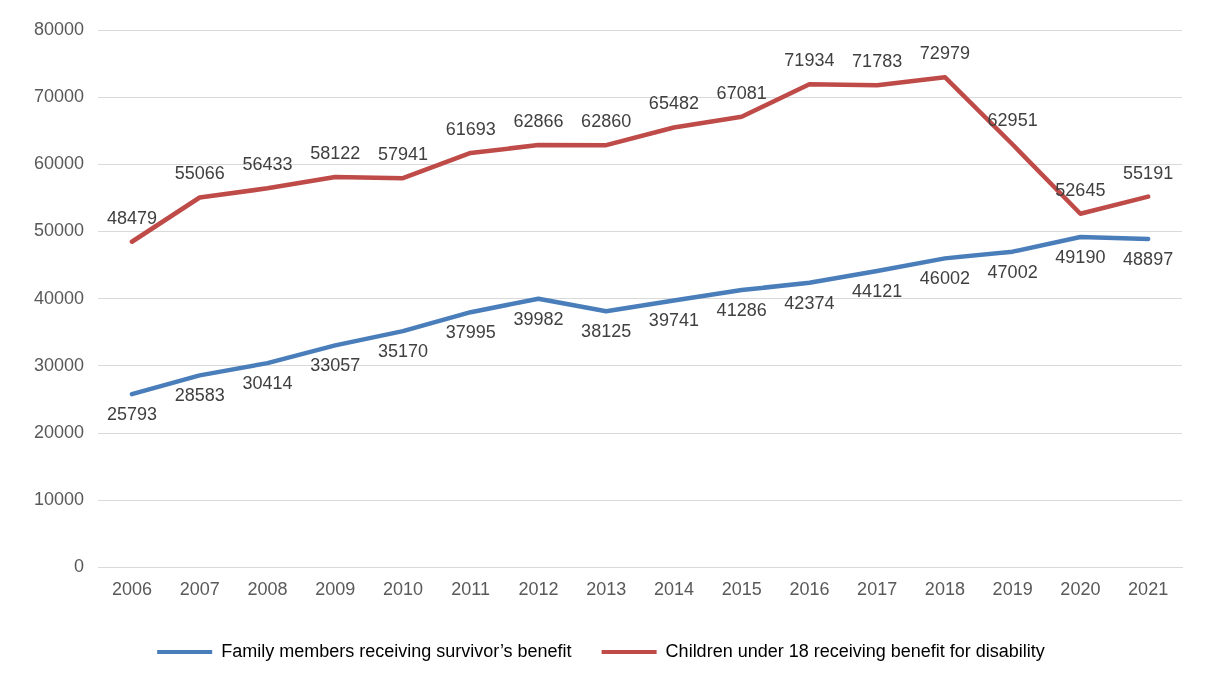  I want to click on data-label: 56433, so click(267, 164).